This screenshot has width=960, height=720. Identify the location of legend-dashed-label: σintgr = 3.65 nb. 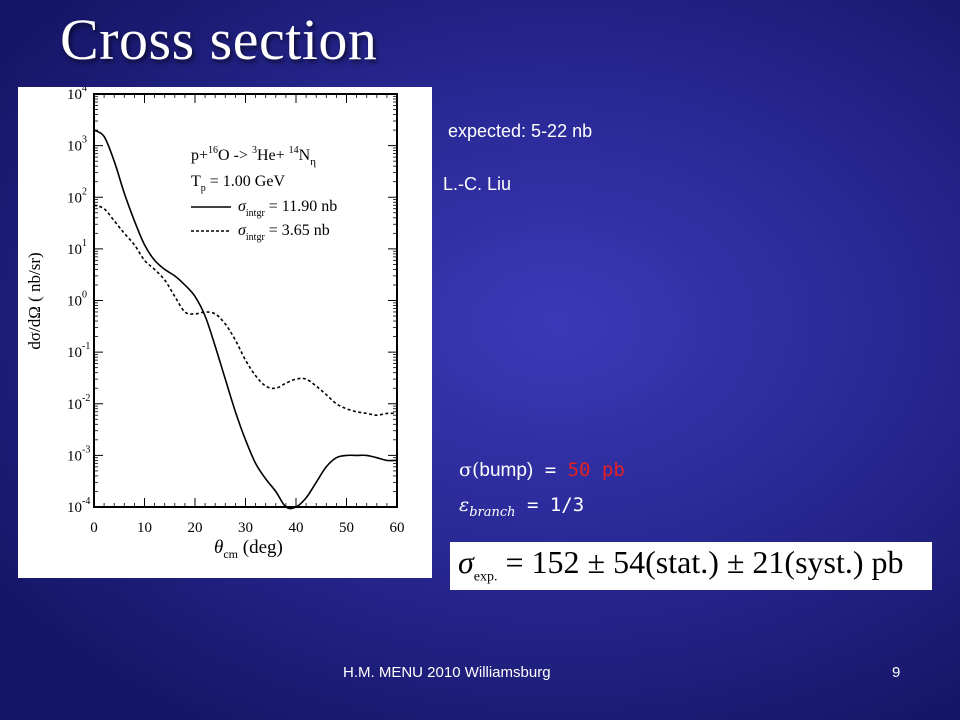
(284, 232).